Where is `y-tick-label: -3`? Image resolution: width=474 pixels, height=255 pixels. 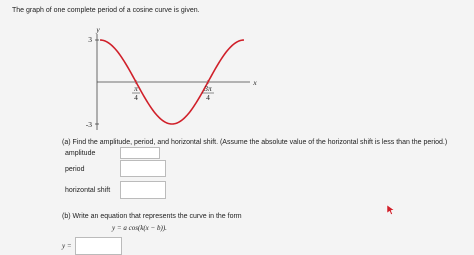 y-tick-label: -3 is located at coordinates (89, 124).